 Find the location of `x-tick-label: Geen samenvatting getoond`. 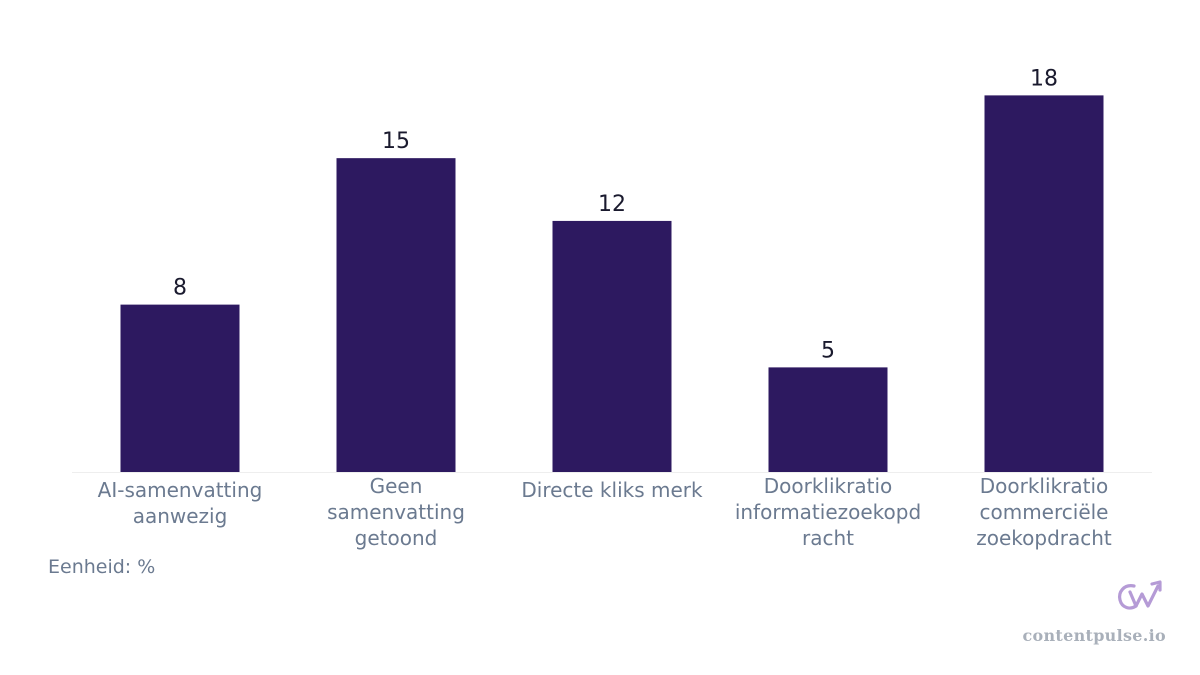

x-tick-label: Geen samenvatting getoond is located at coordinates (396, 512).